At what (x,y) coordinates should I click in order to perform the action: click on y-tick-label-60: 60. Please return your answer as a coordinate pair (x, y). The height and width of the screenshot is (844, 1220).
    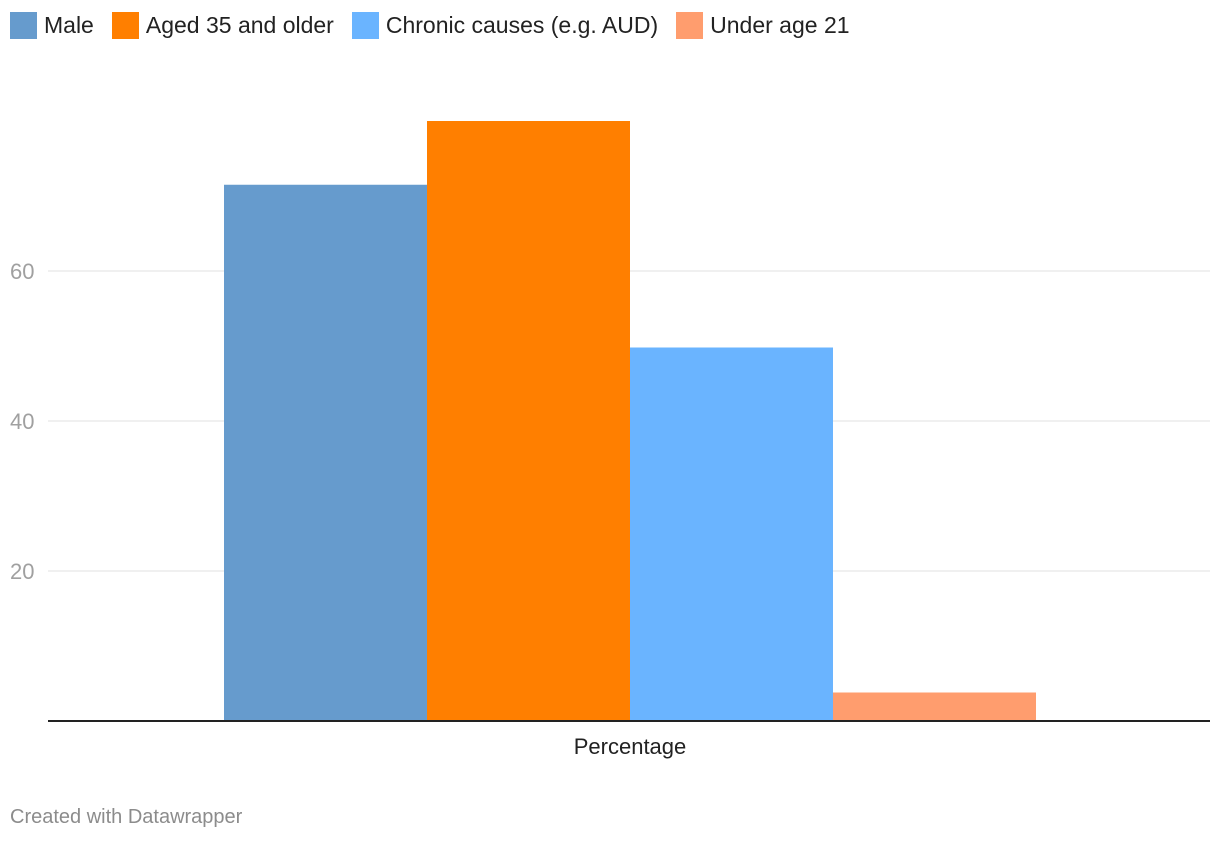
    Looking at the image, I should click on (22, 271).